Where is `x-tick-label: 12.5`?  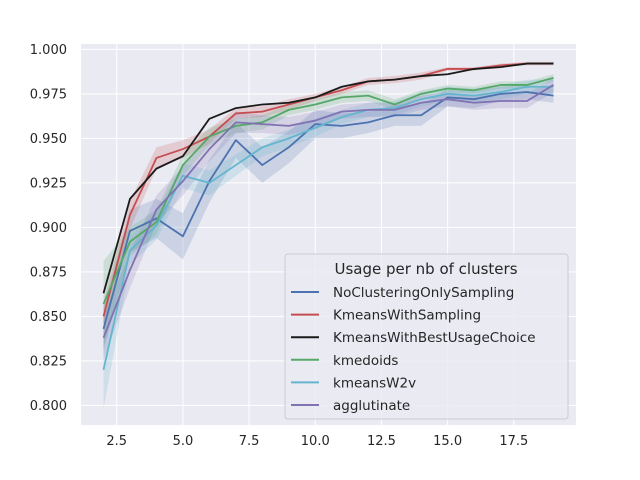
x-tick-label: 12.5 is located at coordinates (381, 441).